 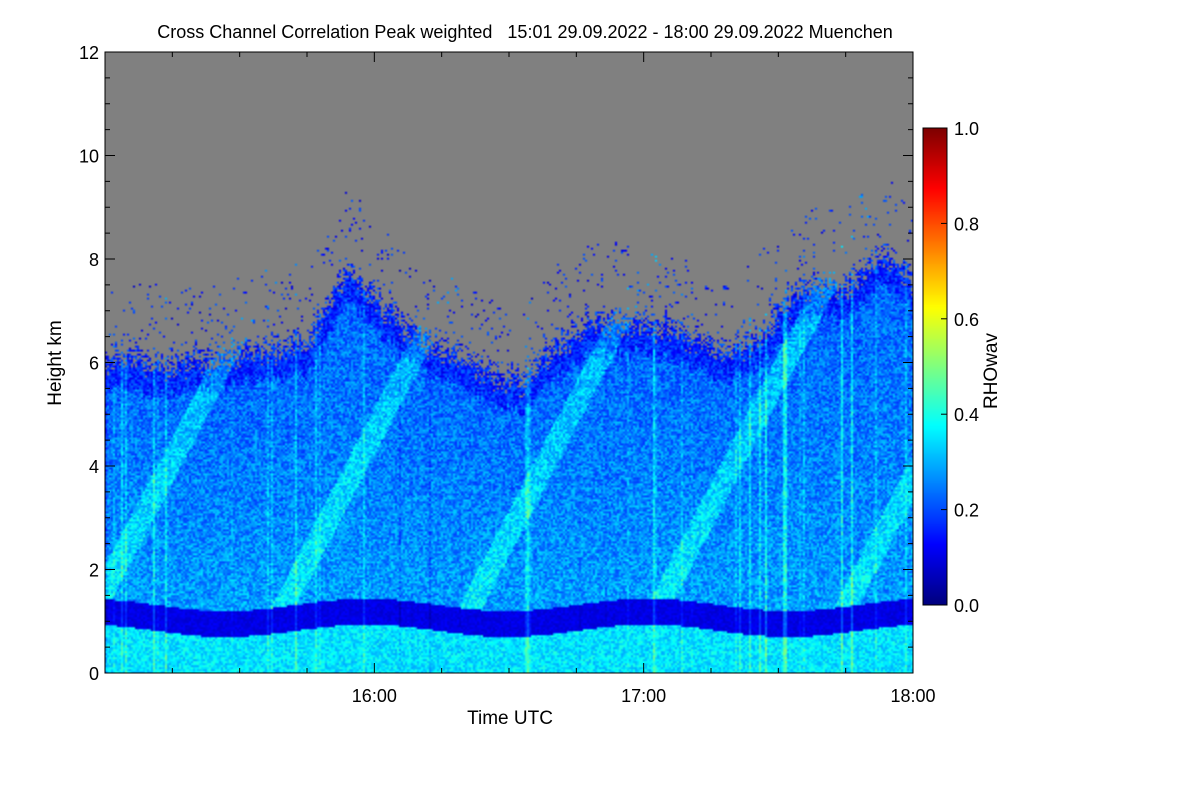 What do you see at coordinates (94, 467) in the screenshot?
I see `y-tick-label: 4` at bounding box center [94, 467].